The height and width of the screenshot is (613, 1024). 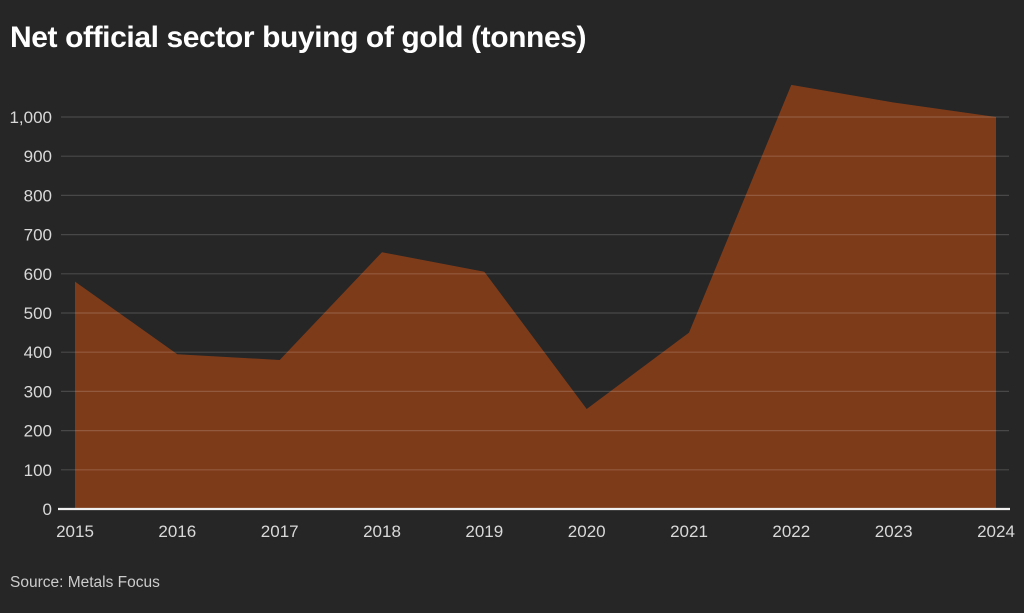 I want to click on y-axis-label: 500, so click(x=38, y=313).